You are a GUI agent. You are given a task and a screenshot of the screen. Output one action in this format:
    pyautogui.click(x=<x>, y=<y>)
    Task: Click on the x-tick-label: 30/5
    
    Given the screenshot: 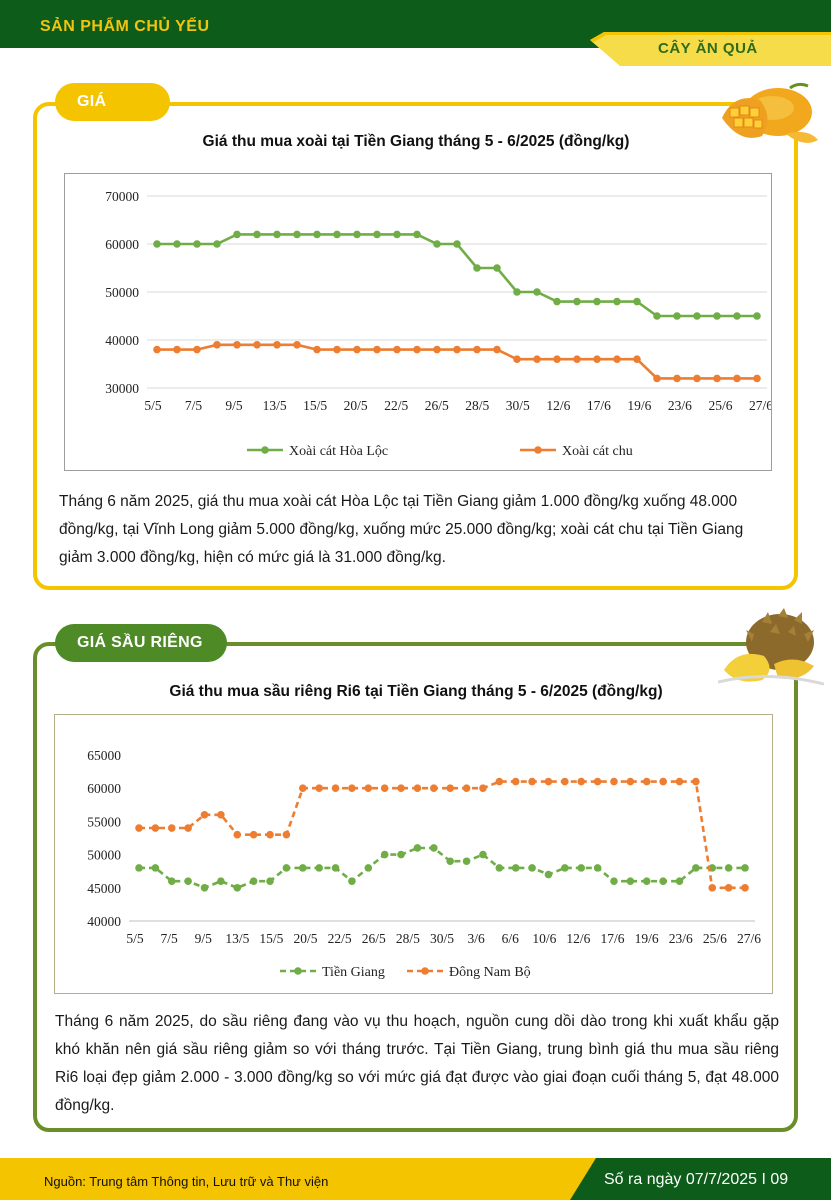 What is the action you would take?
    pyautogui.click(x=442, y=938)
    